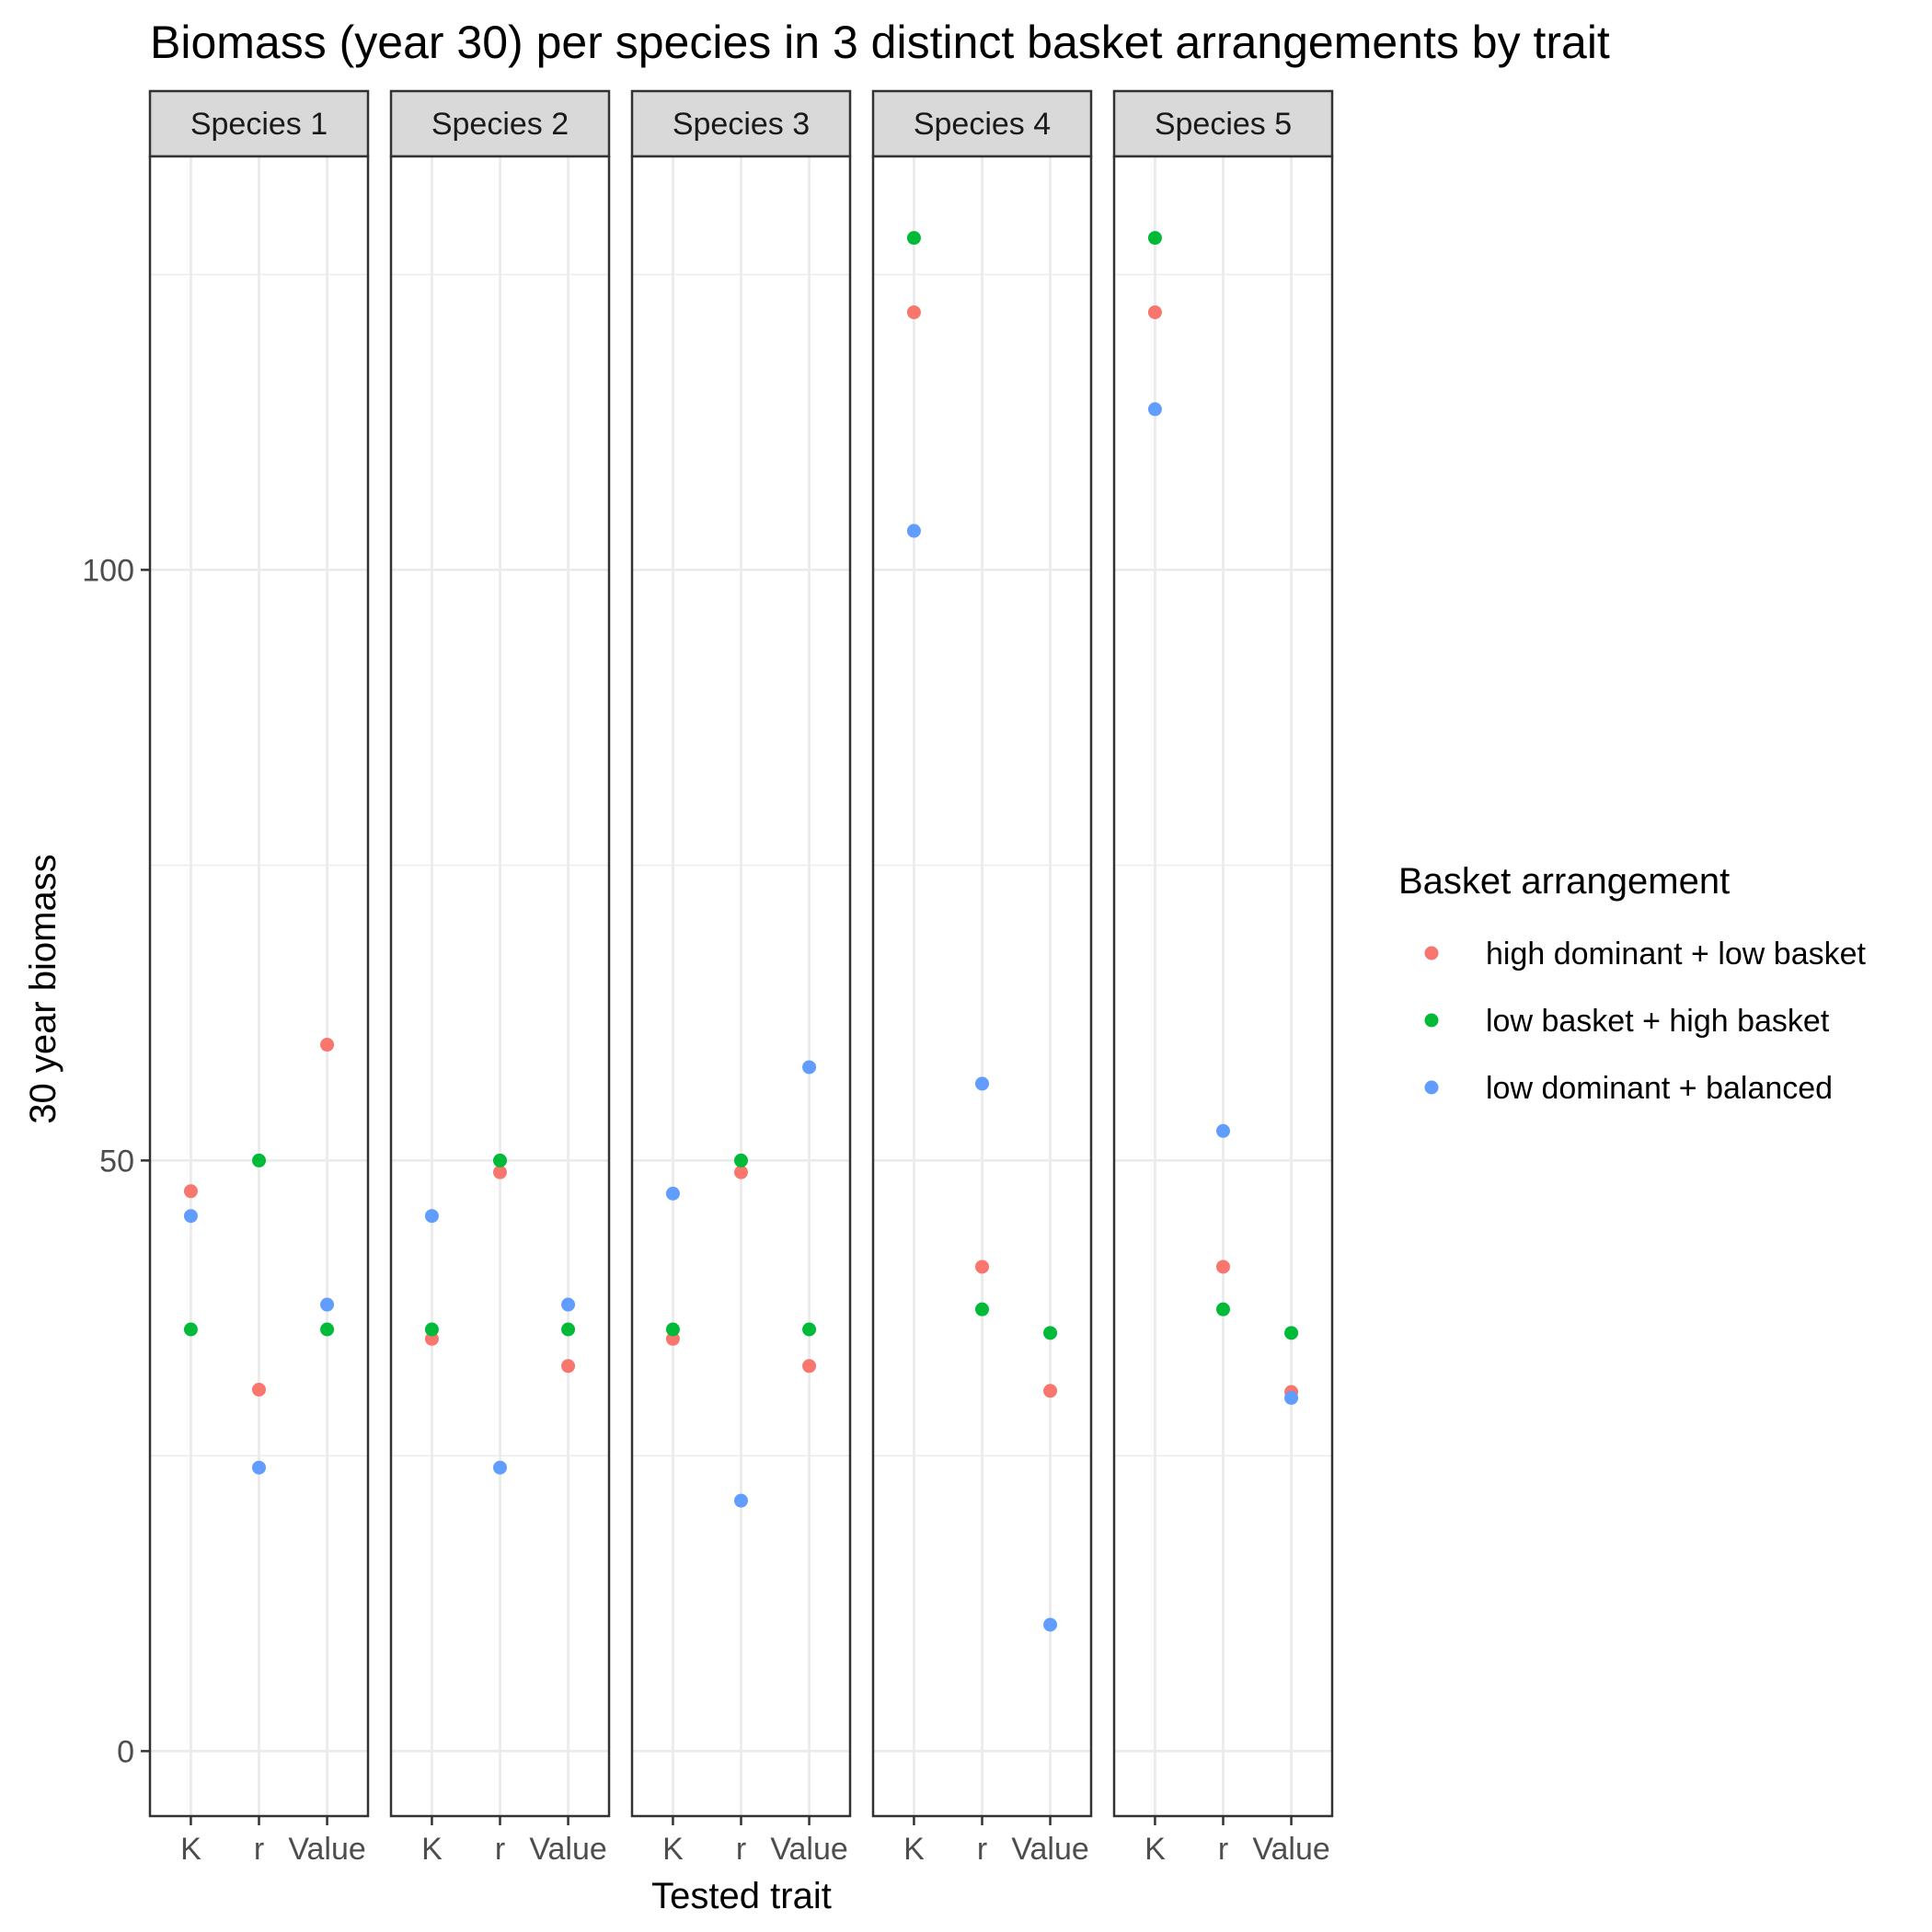  What do you see at coordinates (108, 570) in the screenshot?
I see `y-tick-label: 100` at bounding box center [108, 570].